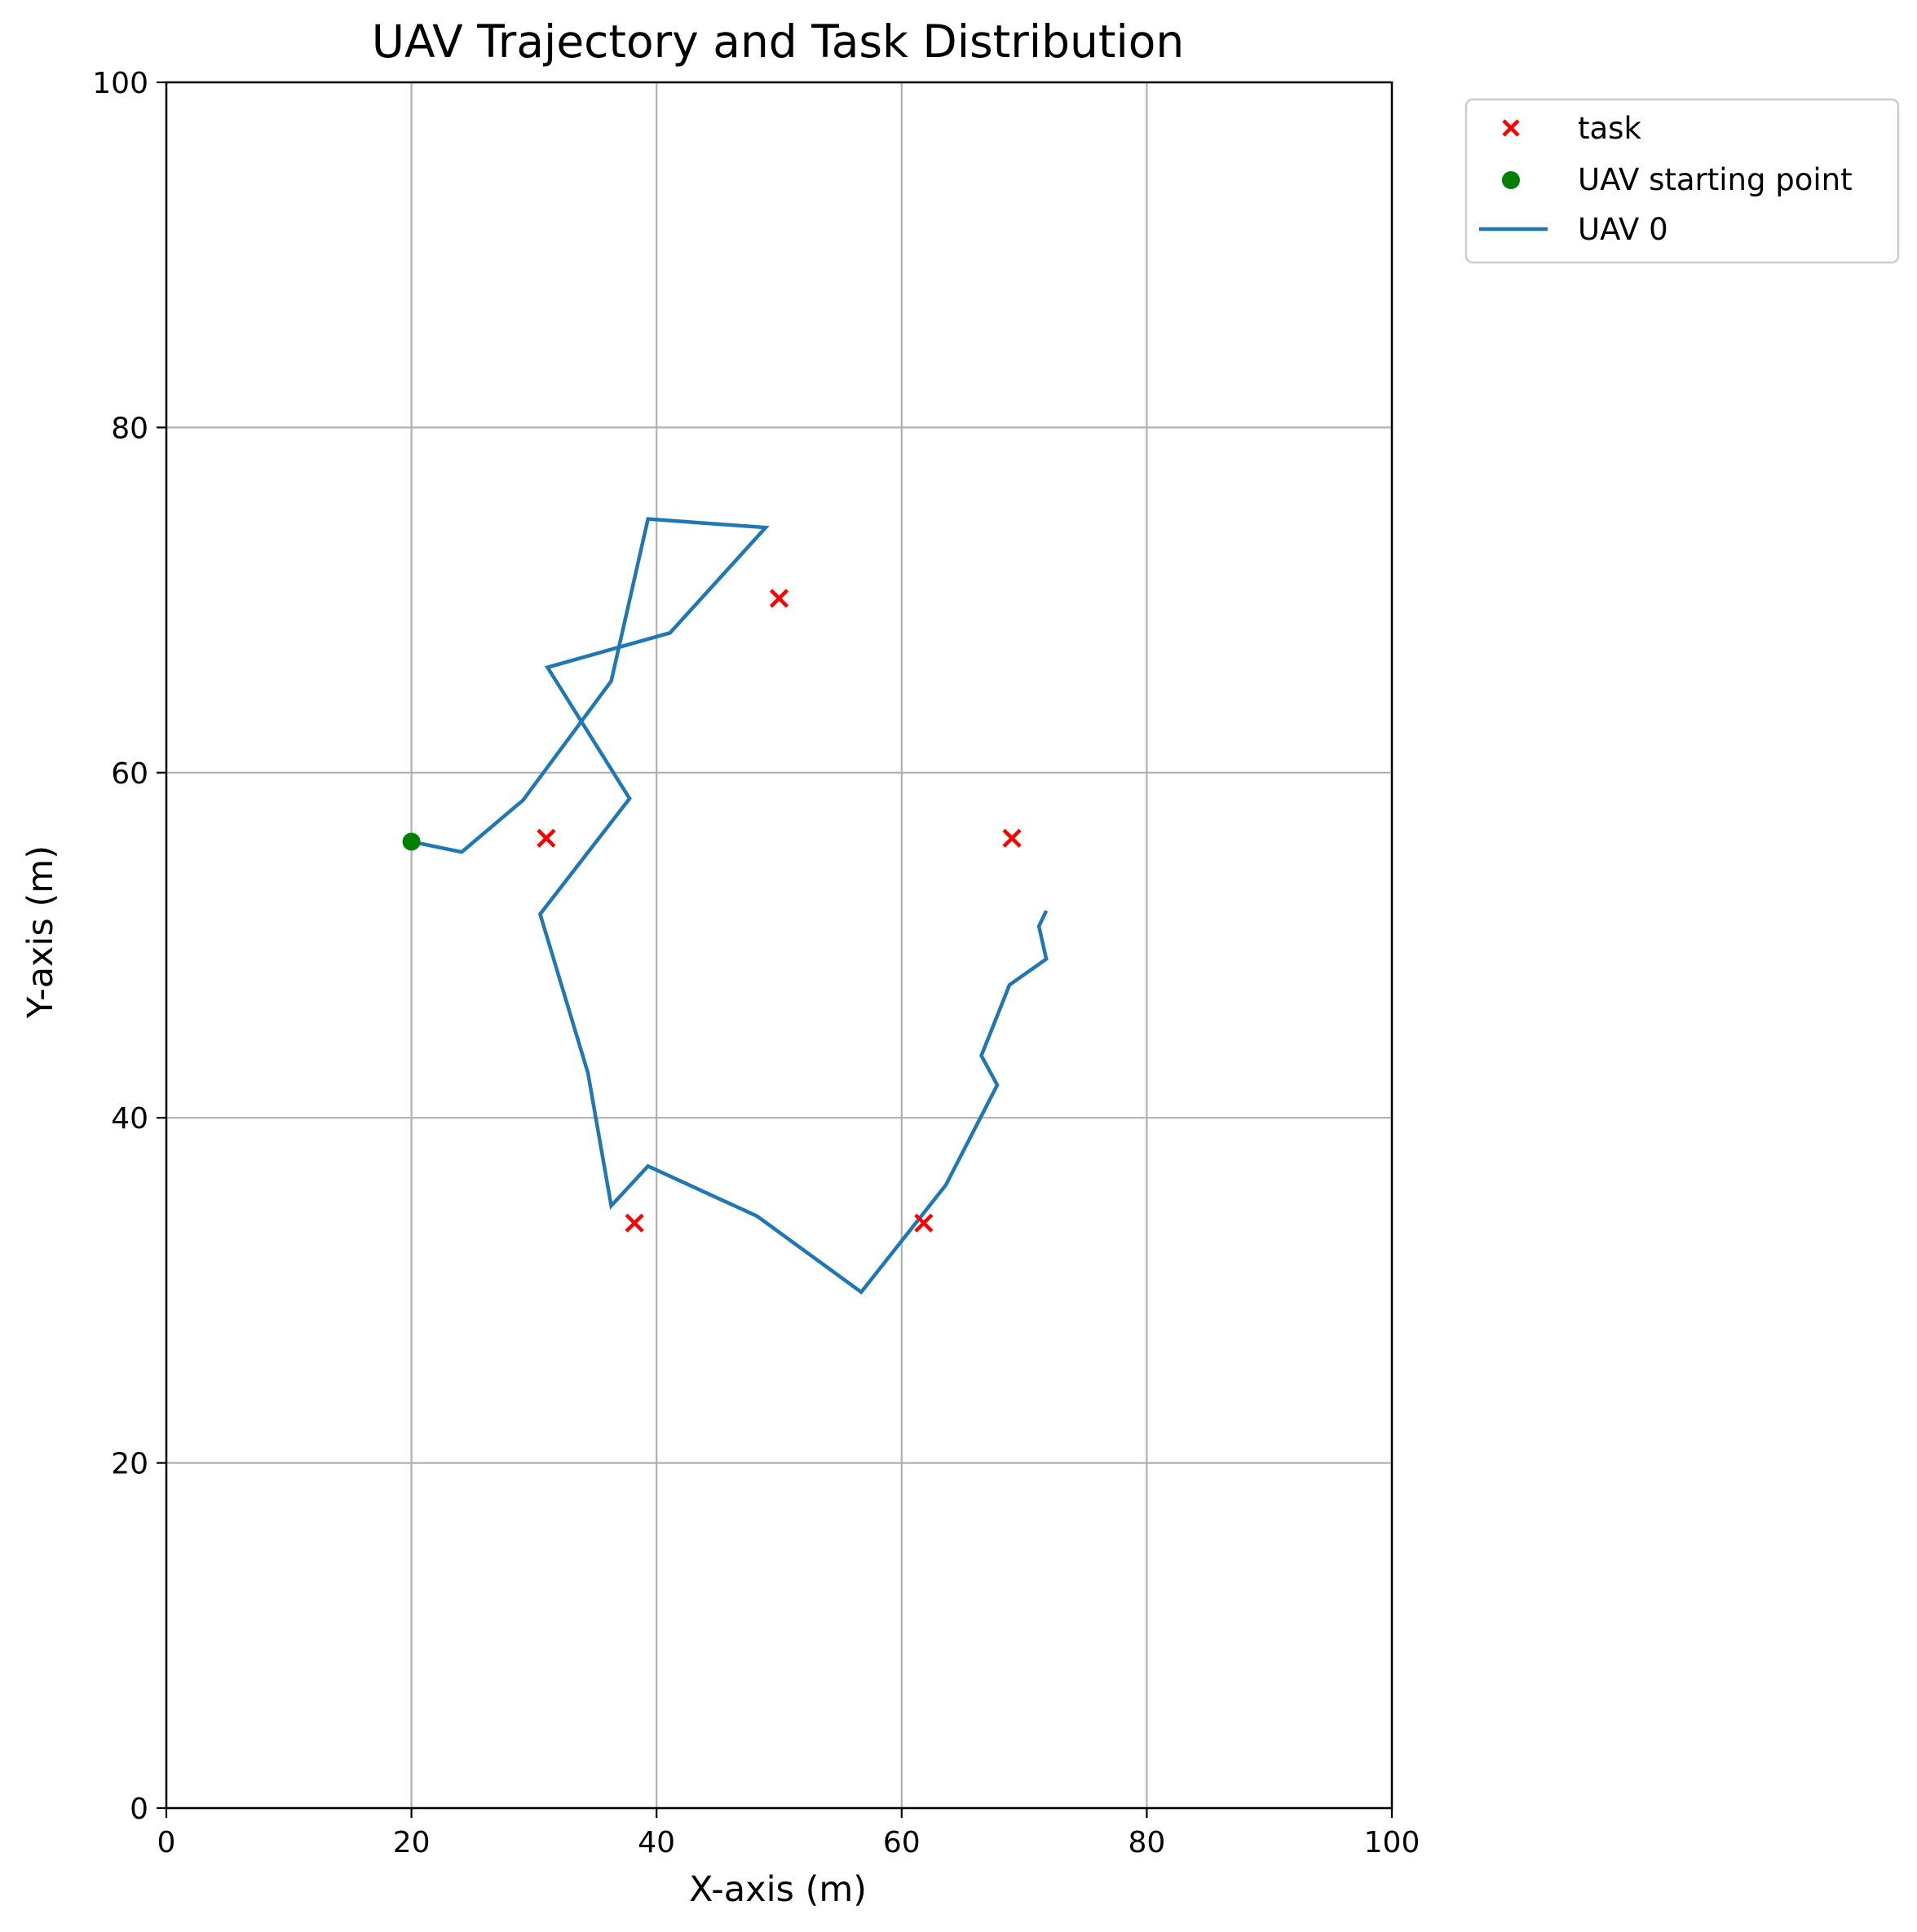 This screenshot has width=1917, height=1932. I want to click on y-tick-label: 100, so click(120, 83).